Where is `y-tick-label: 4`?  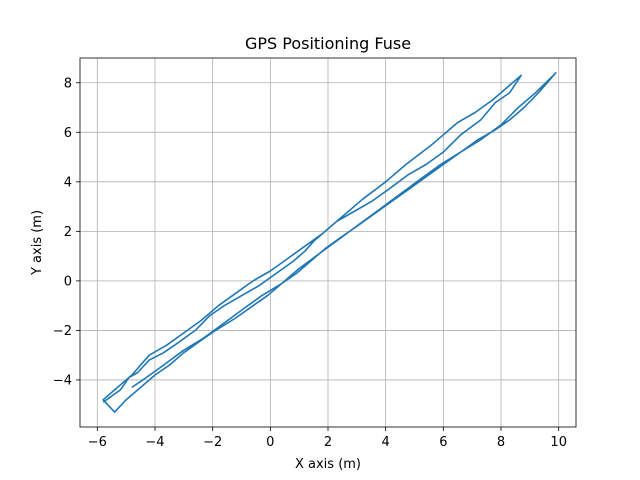
y-tick-label: 4 is located at coordinates (68, 182).